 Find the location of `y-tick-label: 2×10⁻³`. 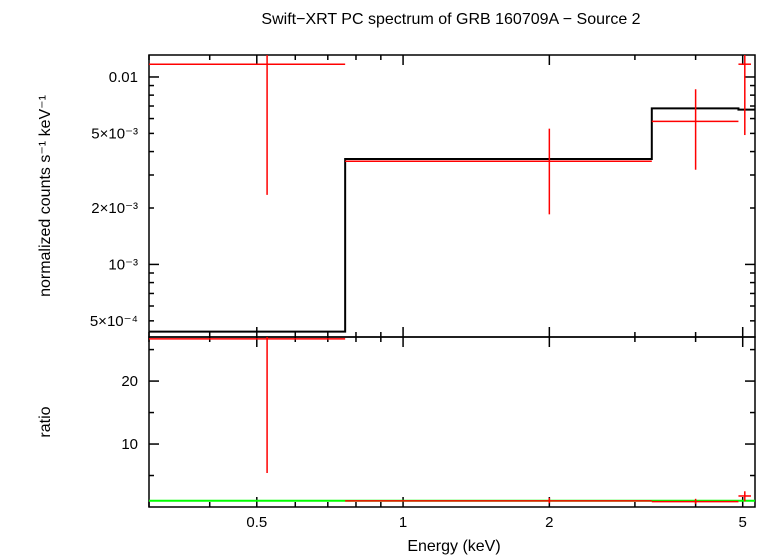

y-tick-label: 2×10⁻³ is located at coordinates (114, 208).